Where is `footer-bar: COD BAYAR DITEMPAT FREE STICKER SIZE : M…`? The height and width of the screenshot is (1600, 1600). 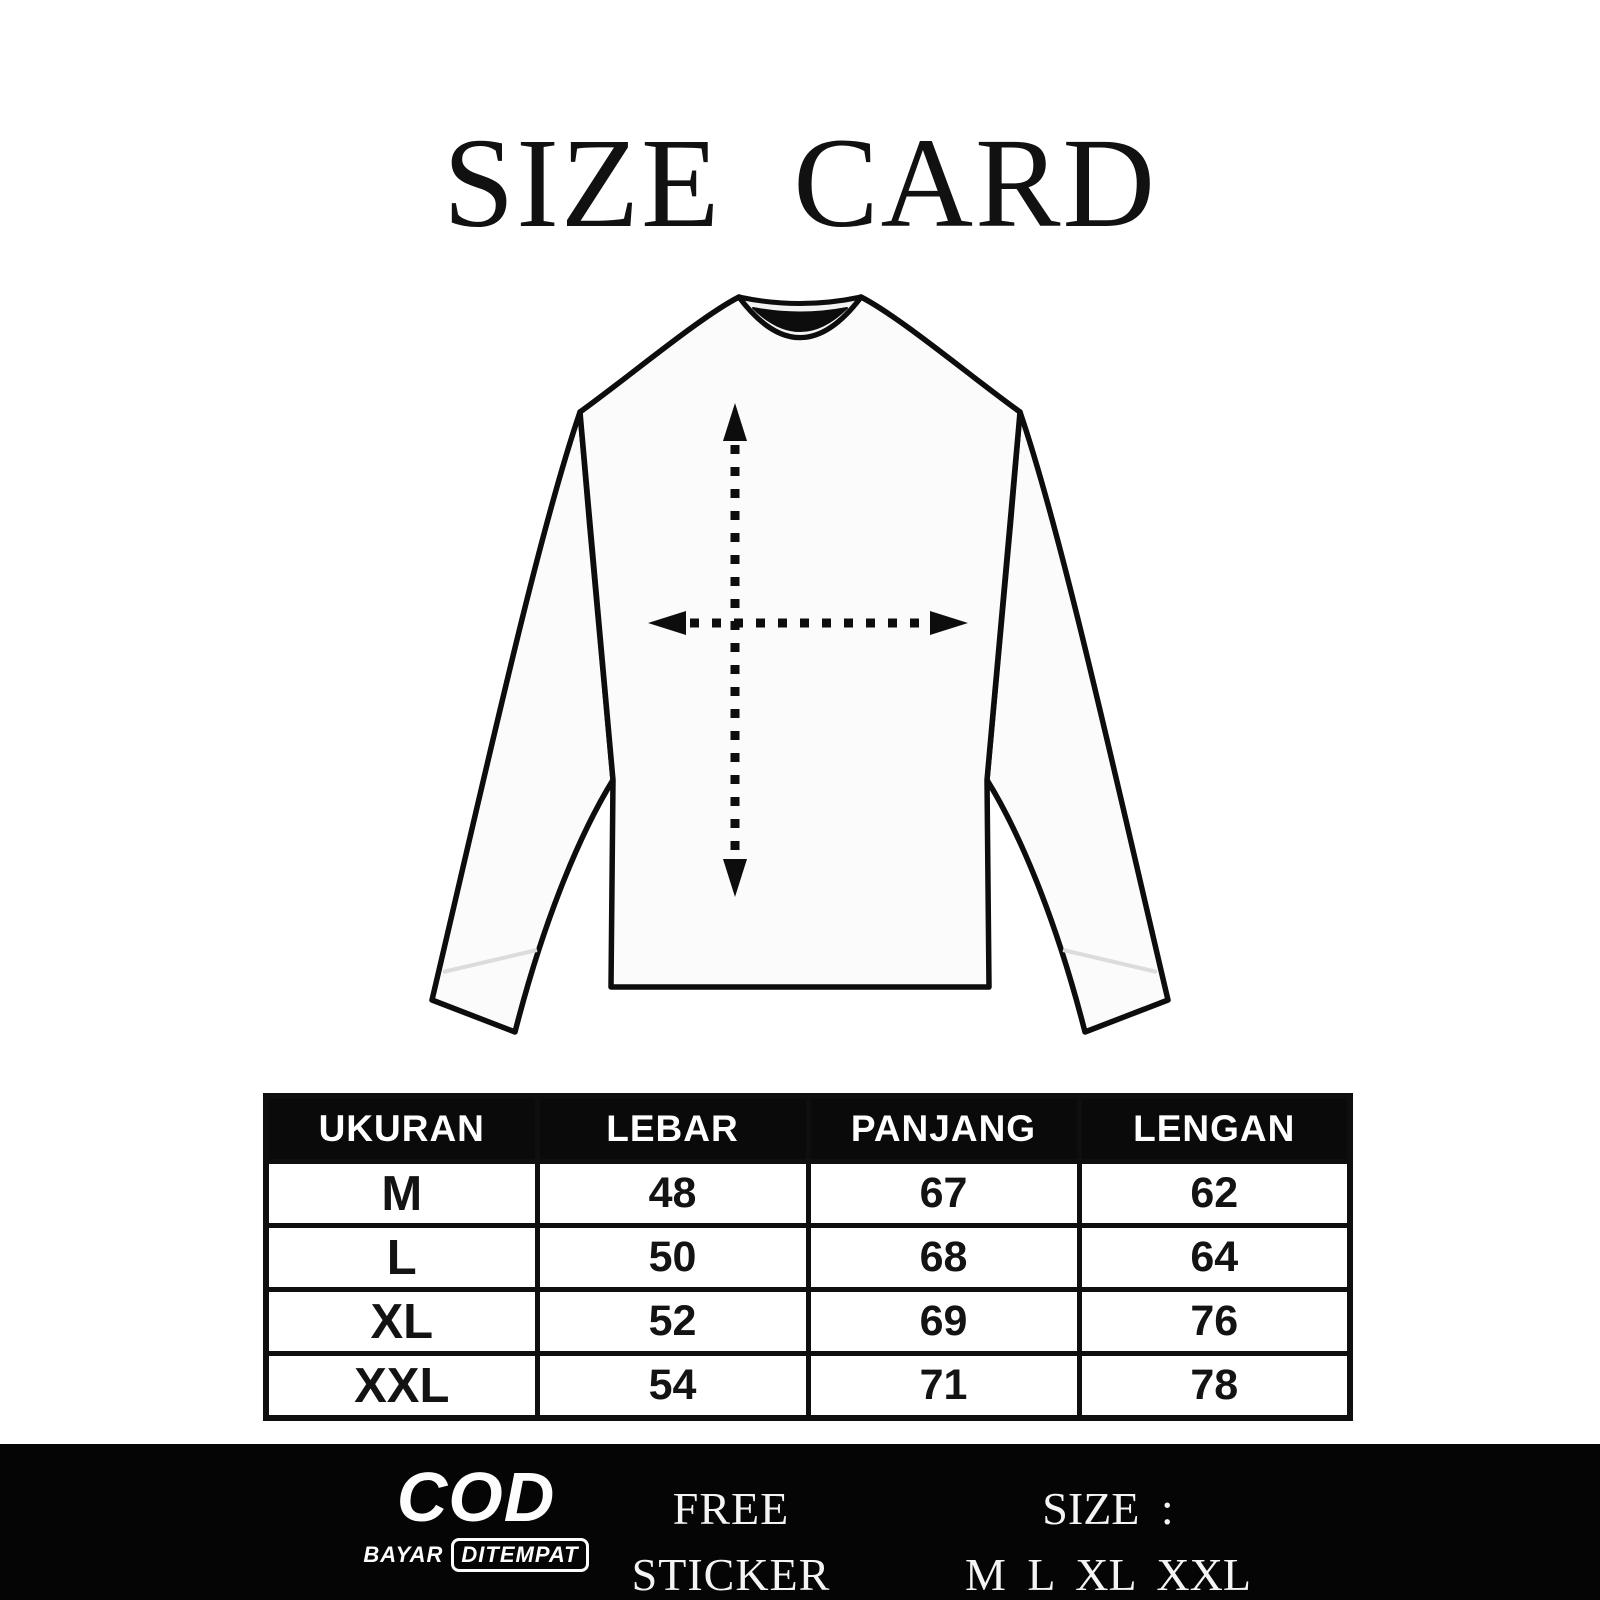 footer-bar: COD BAYAR DITEMPAT FREE STICKER SIZE : M… is located at coordinates (800, 1522).